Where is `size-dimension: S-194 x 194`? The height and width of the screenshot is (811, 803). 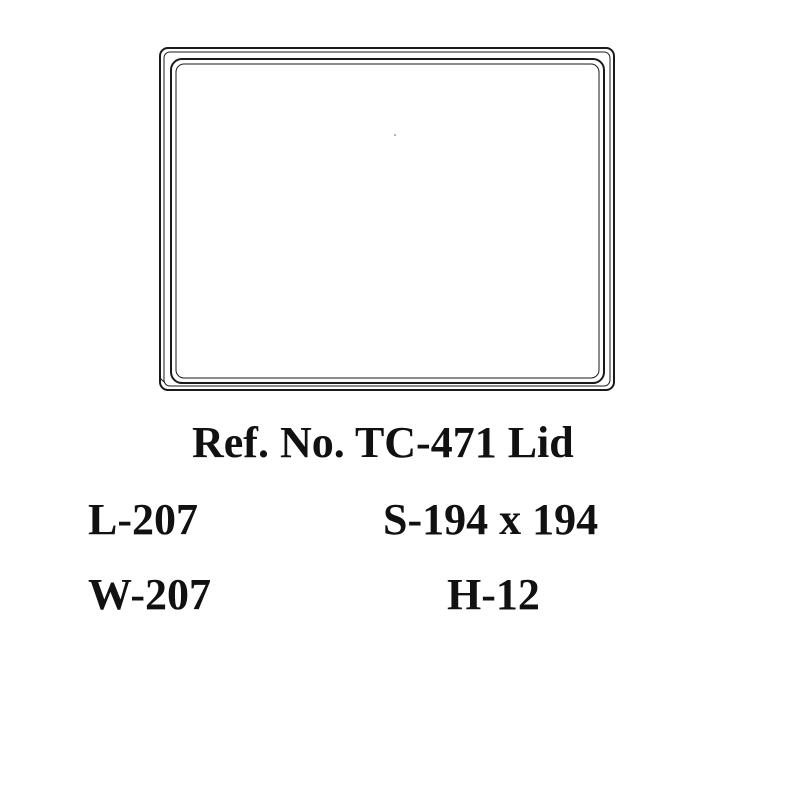 size-dimension: S-194 x 194 is located at coordinates (491, 519).